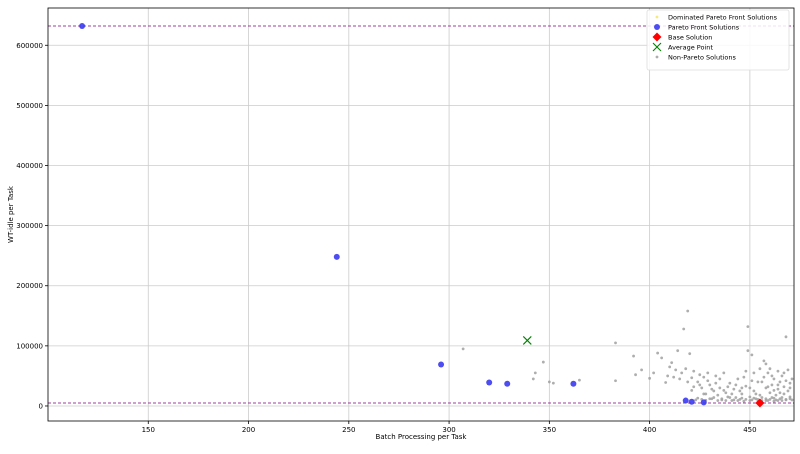 The height and width of the screenshot is (454, 800). I want to click on legend-label: Non-Pareto Solutions, so click(702, 58).